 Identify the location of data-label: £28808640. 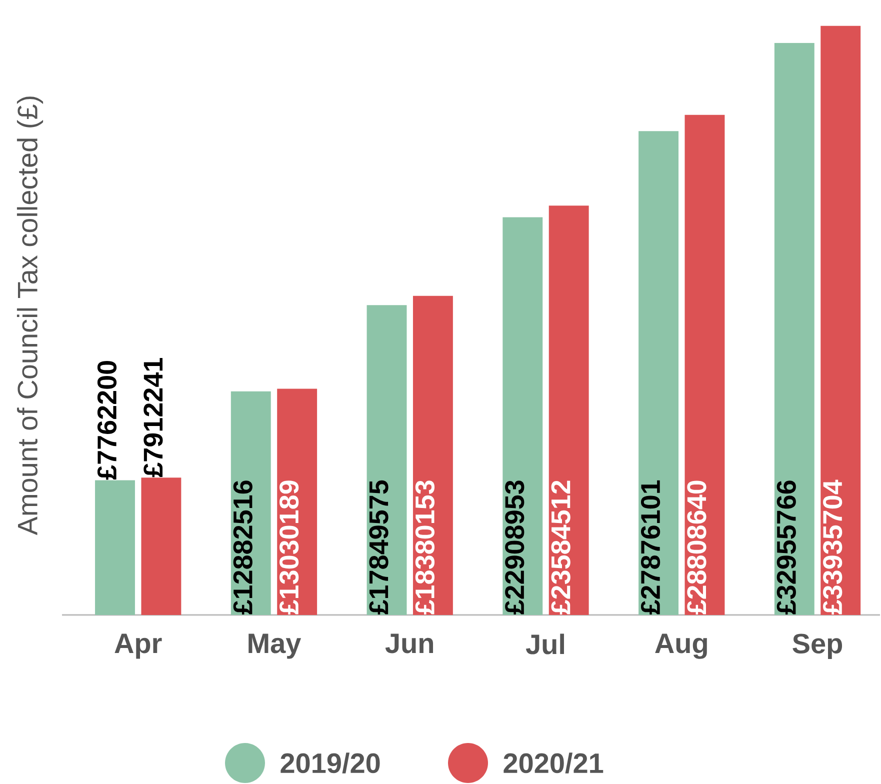
(696, 547).